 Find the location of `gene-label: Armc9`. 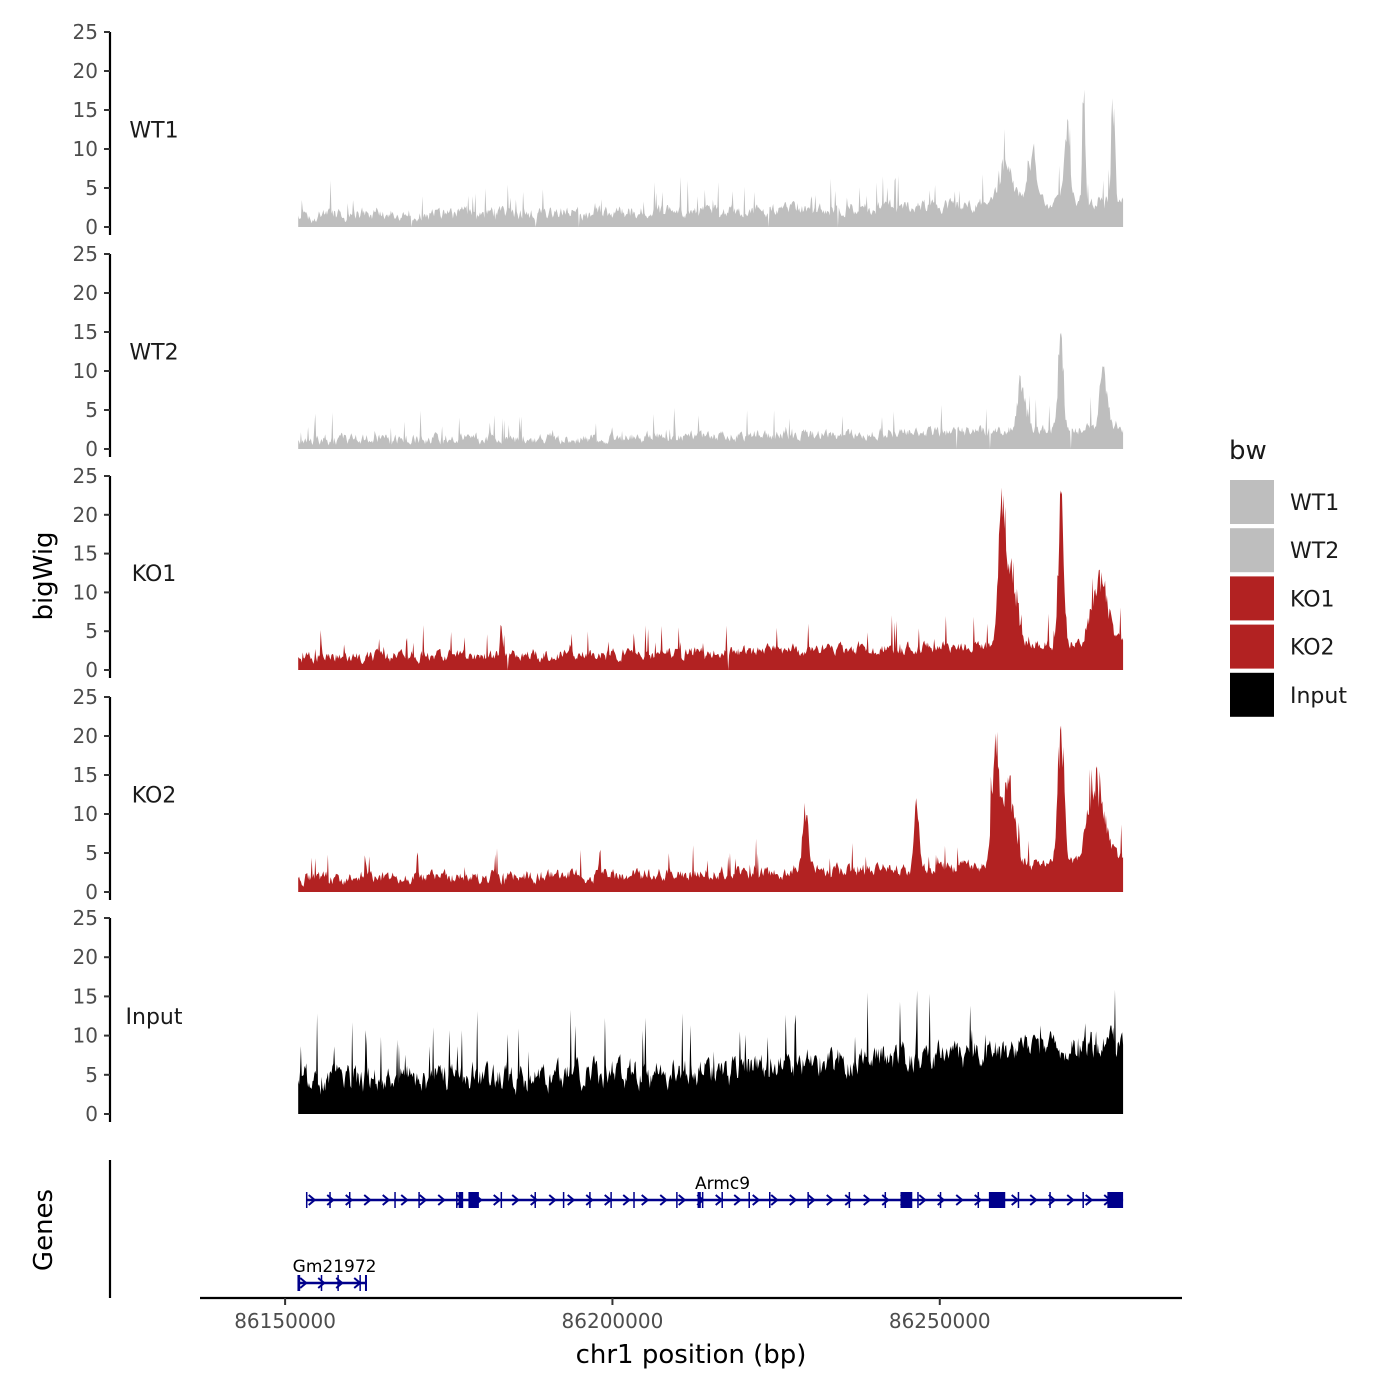

gene-label: Armc9 is located at coordinates (722, 1184).